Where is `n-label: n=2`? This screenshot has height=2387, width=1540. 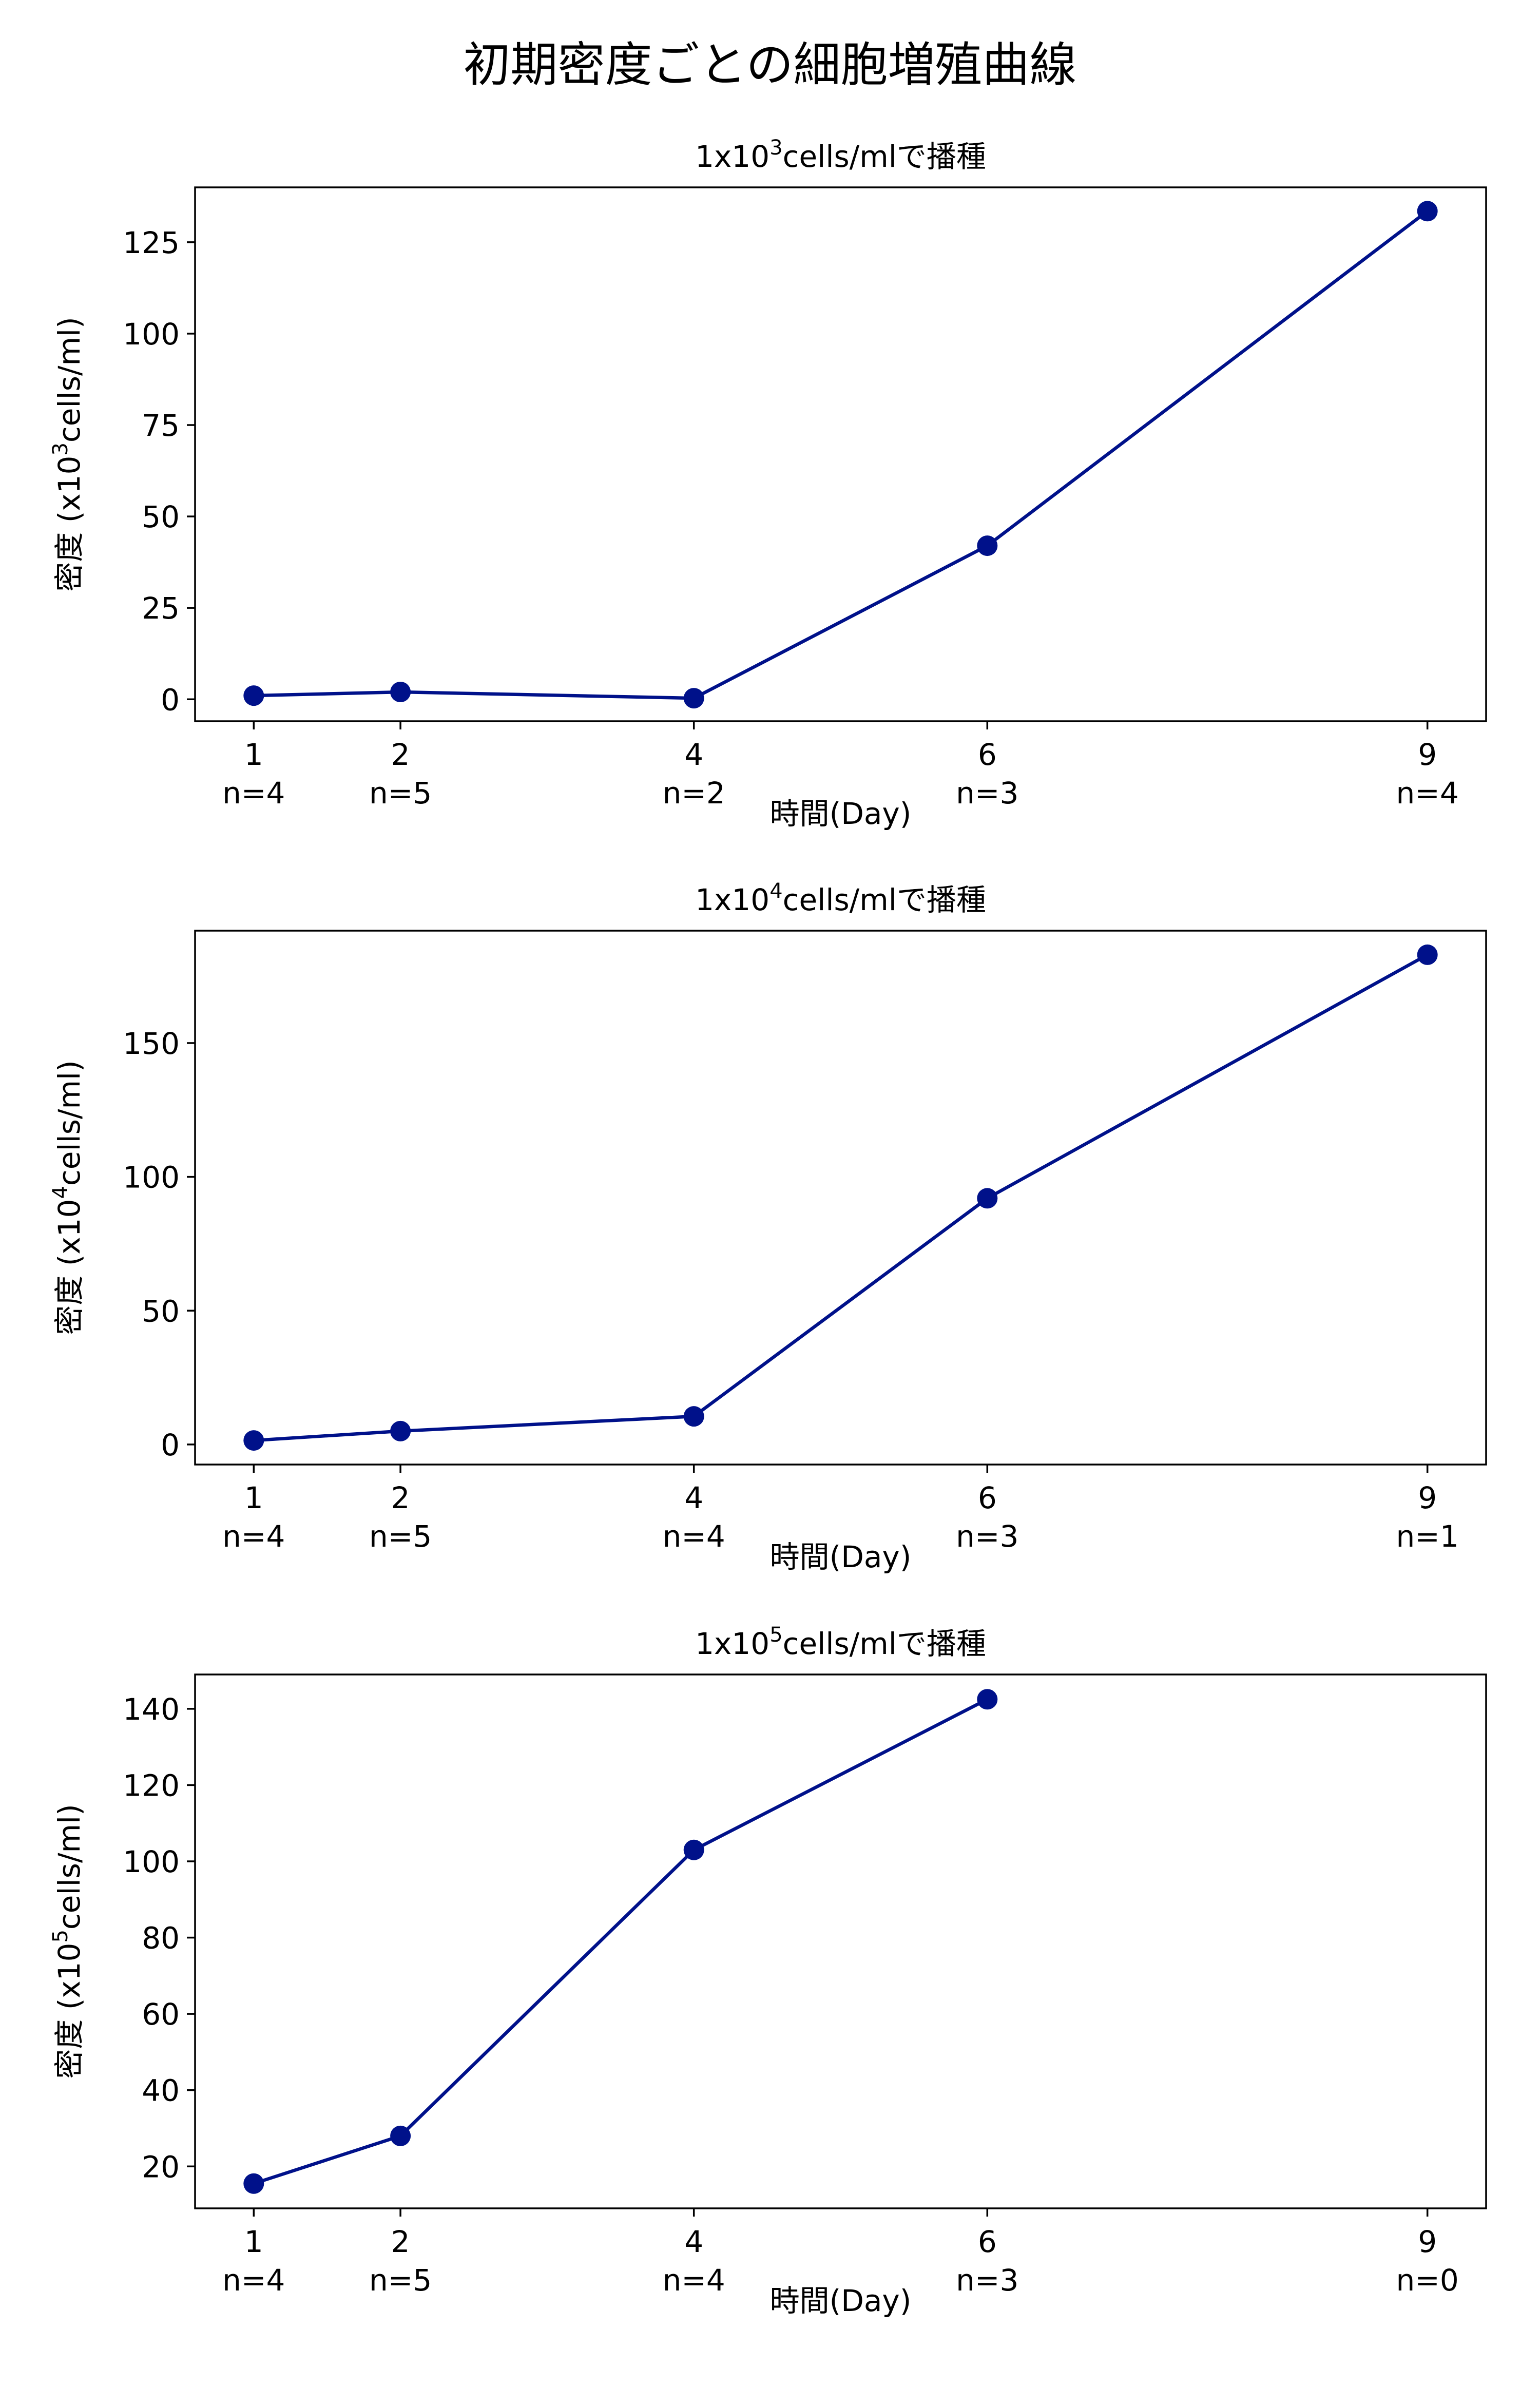
n-label: n=2 is located at coordinates (694, 793).